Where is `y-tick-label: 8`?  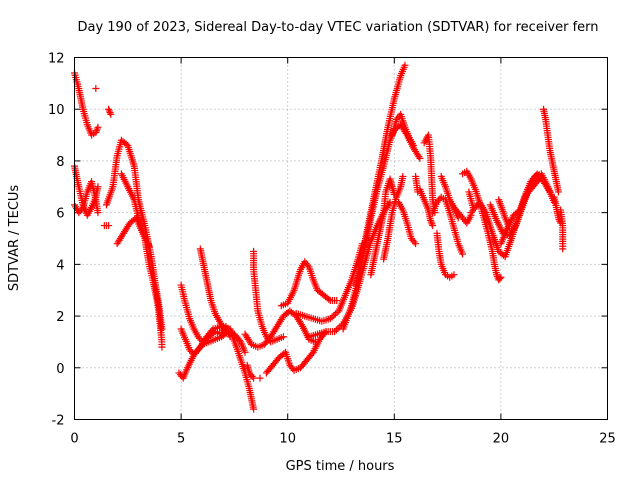 y-tick-label: 8 is located at coordinates (60, 162).